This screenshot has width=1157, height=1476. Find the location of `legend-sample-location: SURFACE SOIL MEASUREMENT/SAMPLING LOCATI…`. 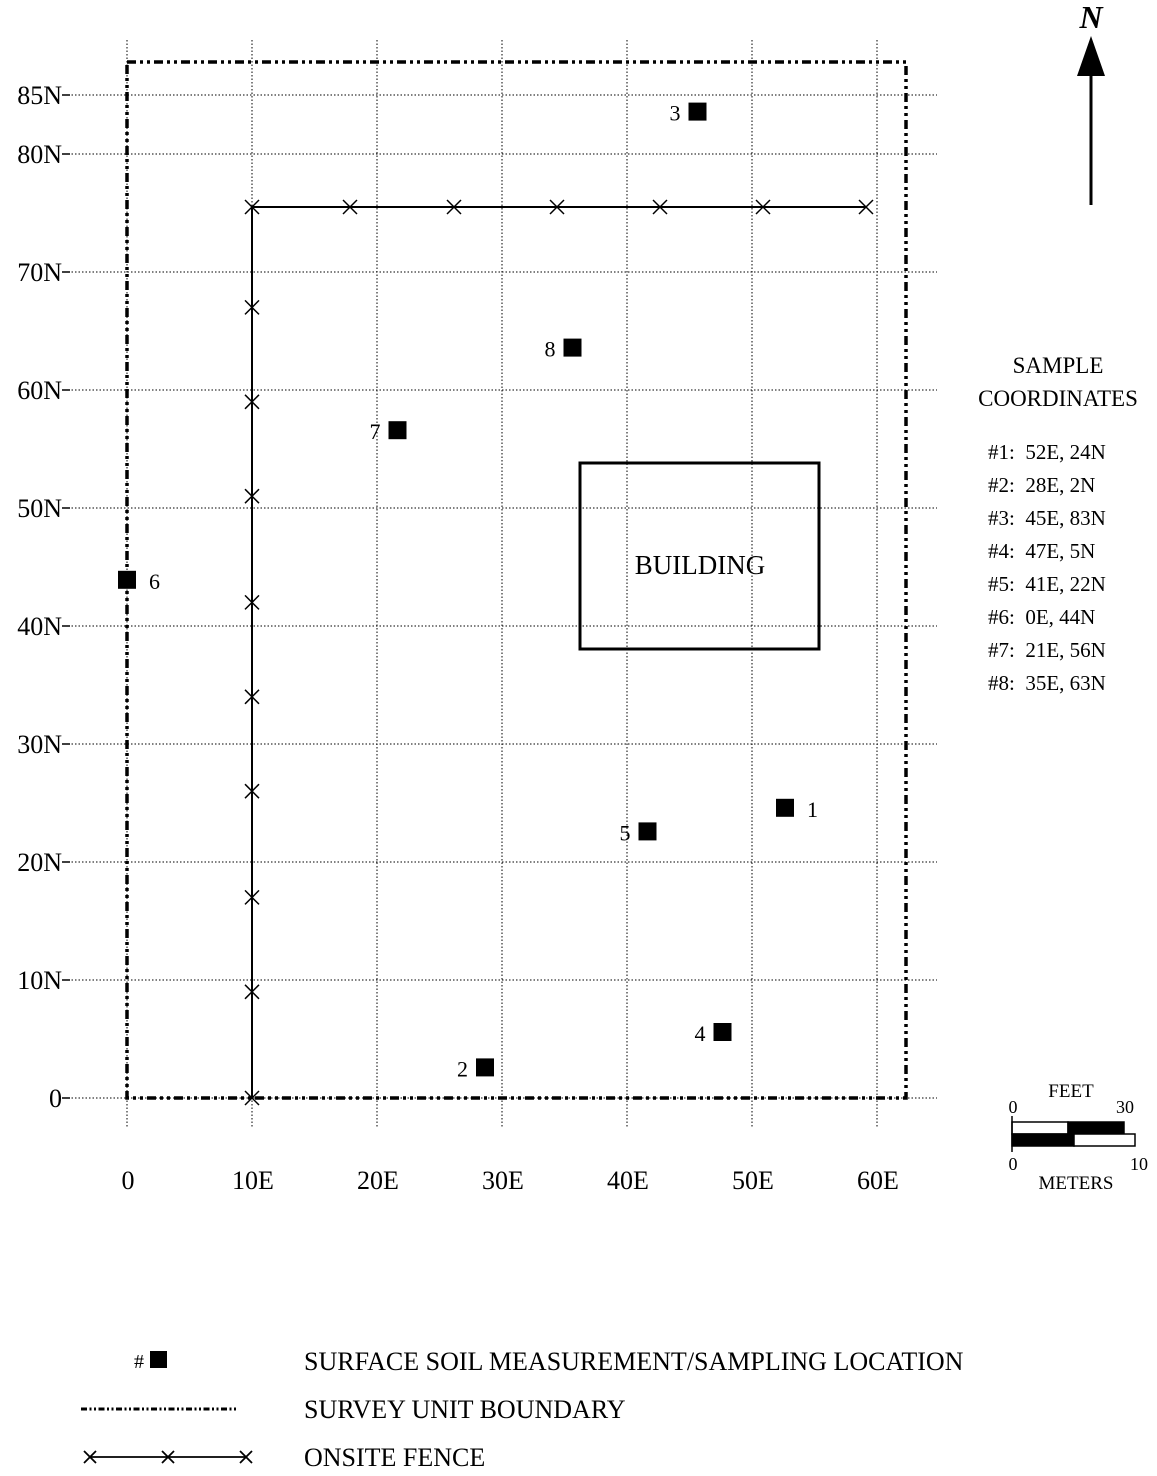

legend-sample-location: SURFACE SOIL MEASUREMENT/SAMPLING LOCATI… is located at coordinates (634, 1361).